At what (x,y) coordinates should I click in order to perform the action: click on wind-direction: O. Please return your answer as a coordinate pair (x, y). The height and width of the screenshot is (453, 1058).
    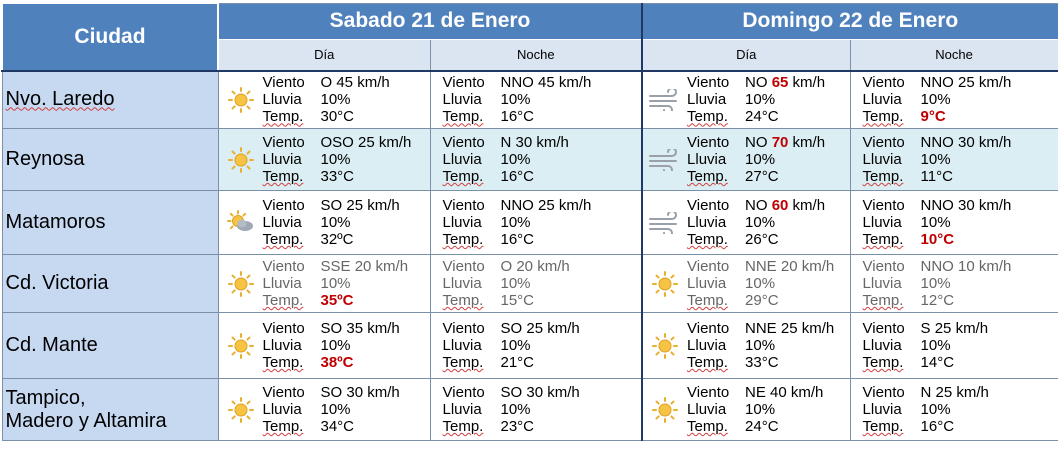
    Looking at the image, I should click on (506, 266).